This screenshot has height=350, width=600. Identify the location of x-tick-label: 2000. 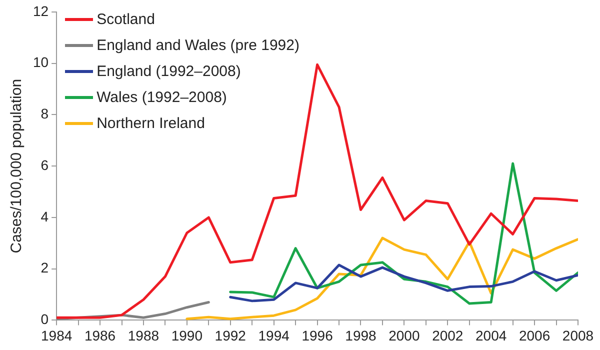
(404, 335).